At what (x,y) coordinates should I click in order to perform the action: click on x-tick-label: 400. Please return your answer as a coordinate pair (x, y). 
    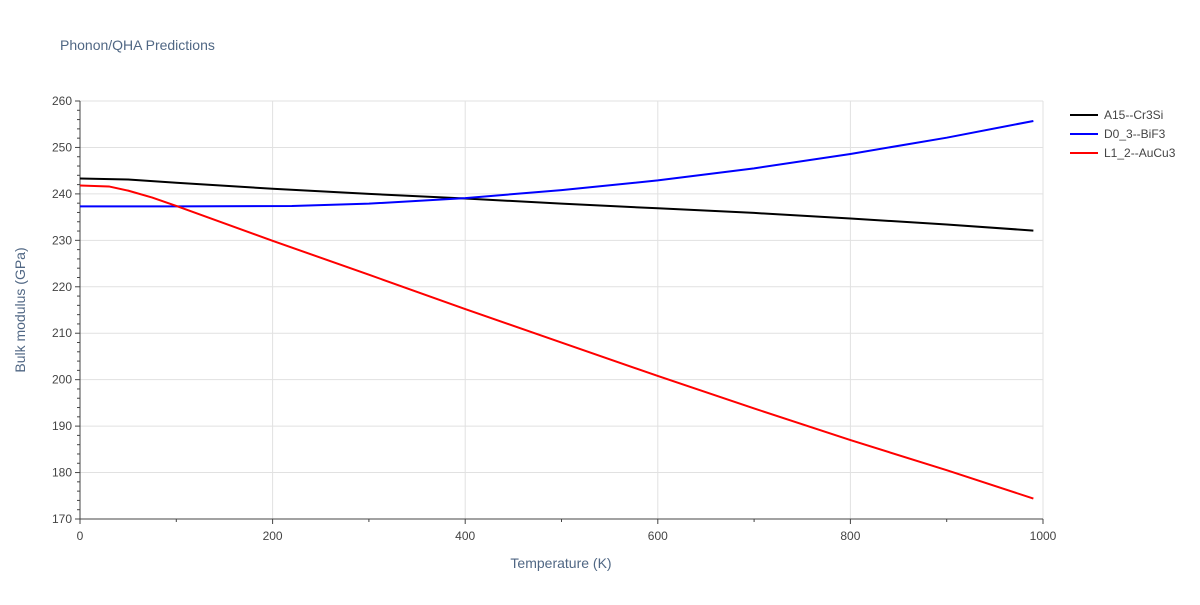
    Looking at the image, I should click on (465, 536).